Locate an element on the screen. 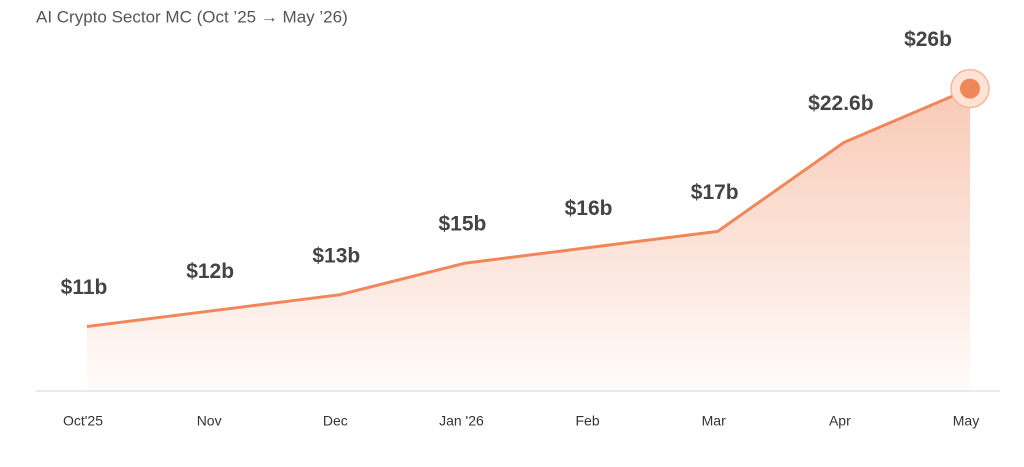 The image size is (1024, 467). x-tick-label: Oct'25 is located at coordinates (83, 421).